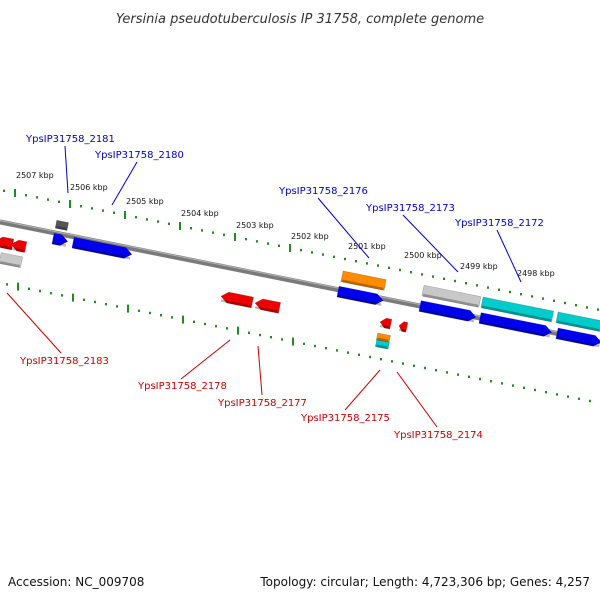 The height and width of the screenshot is (600, 600). What do you see at coordinates (363, 280) in the screenshot?
I see `gene-feature-orange` at bounding box center [363, 280].